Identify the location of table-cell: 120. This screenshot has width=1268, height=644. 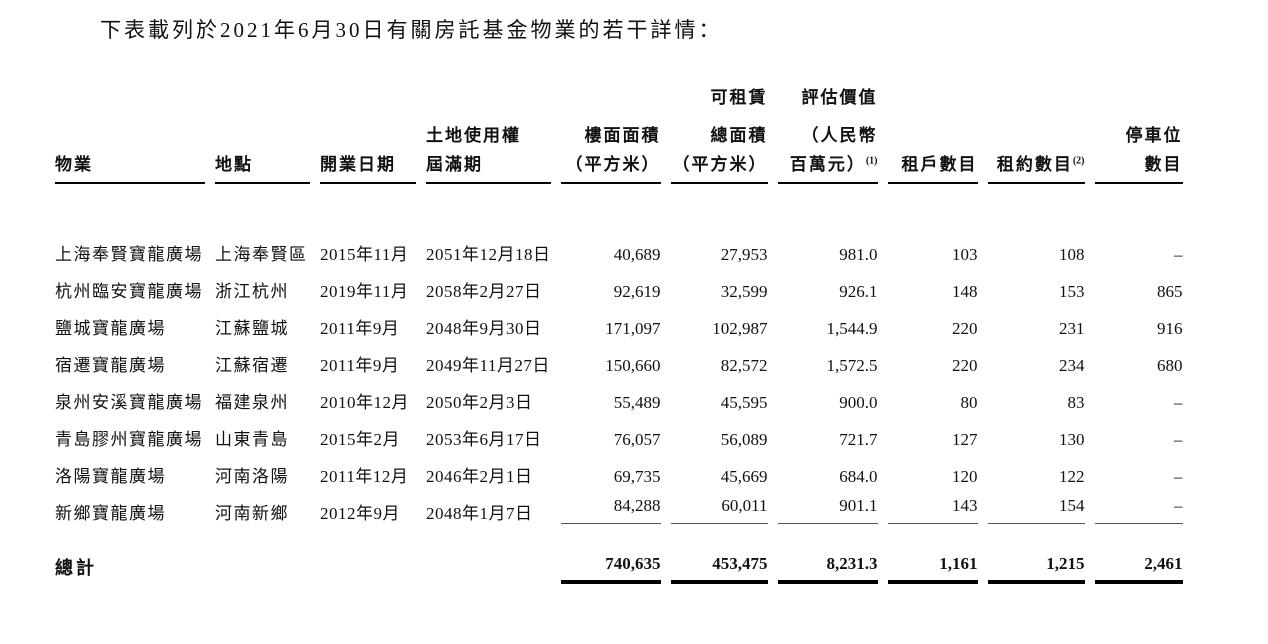
(965, 476).